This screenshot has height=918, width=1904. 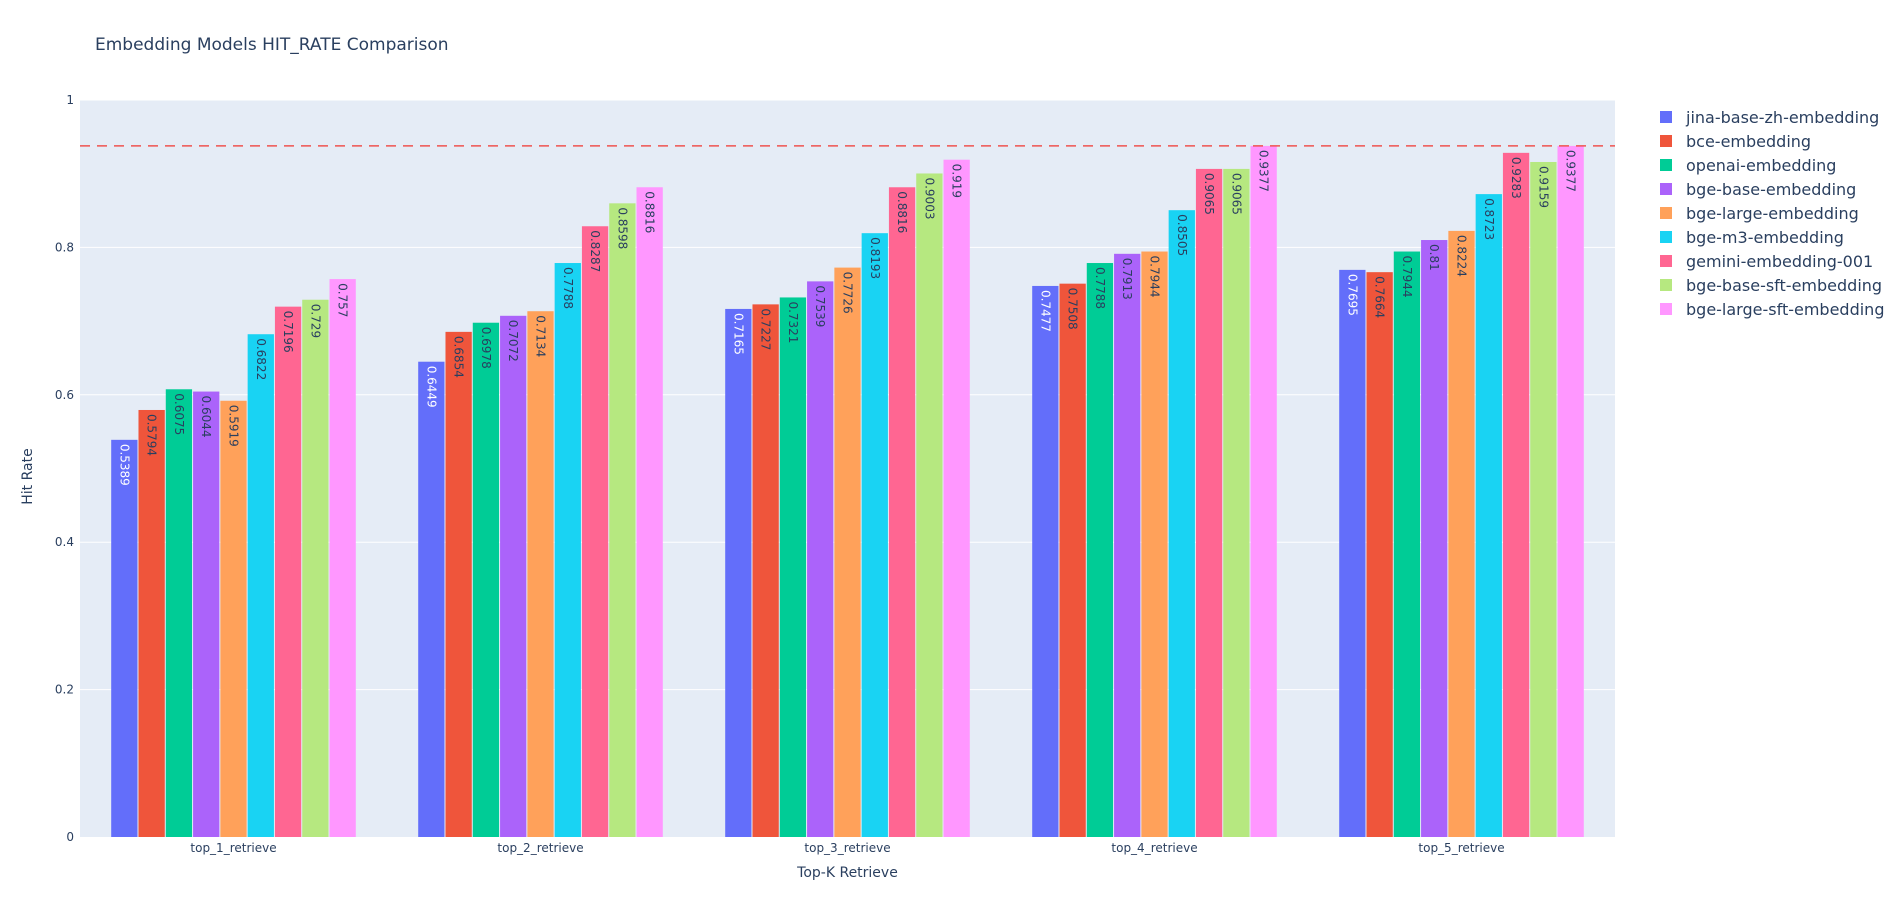 What do you see at coordinates (315, 321) in the screenshot?
I see `bar-value-label: 0.729` at bounding box center [315, 321].